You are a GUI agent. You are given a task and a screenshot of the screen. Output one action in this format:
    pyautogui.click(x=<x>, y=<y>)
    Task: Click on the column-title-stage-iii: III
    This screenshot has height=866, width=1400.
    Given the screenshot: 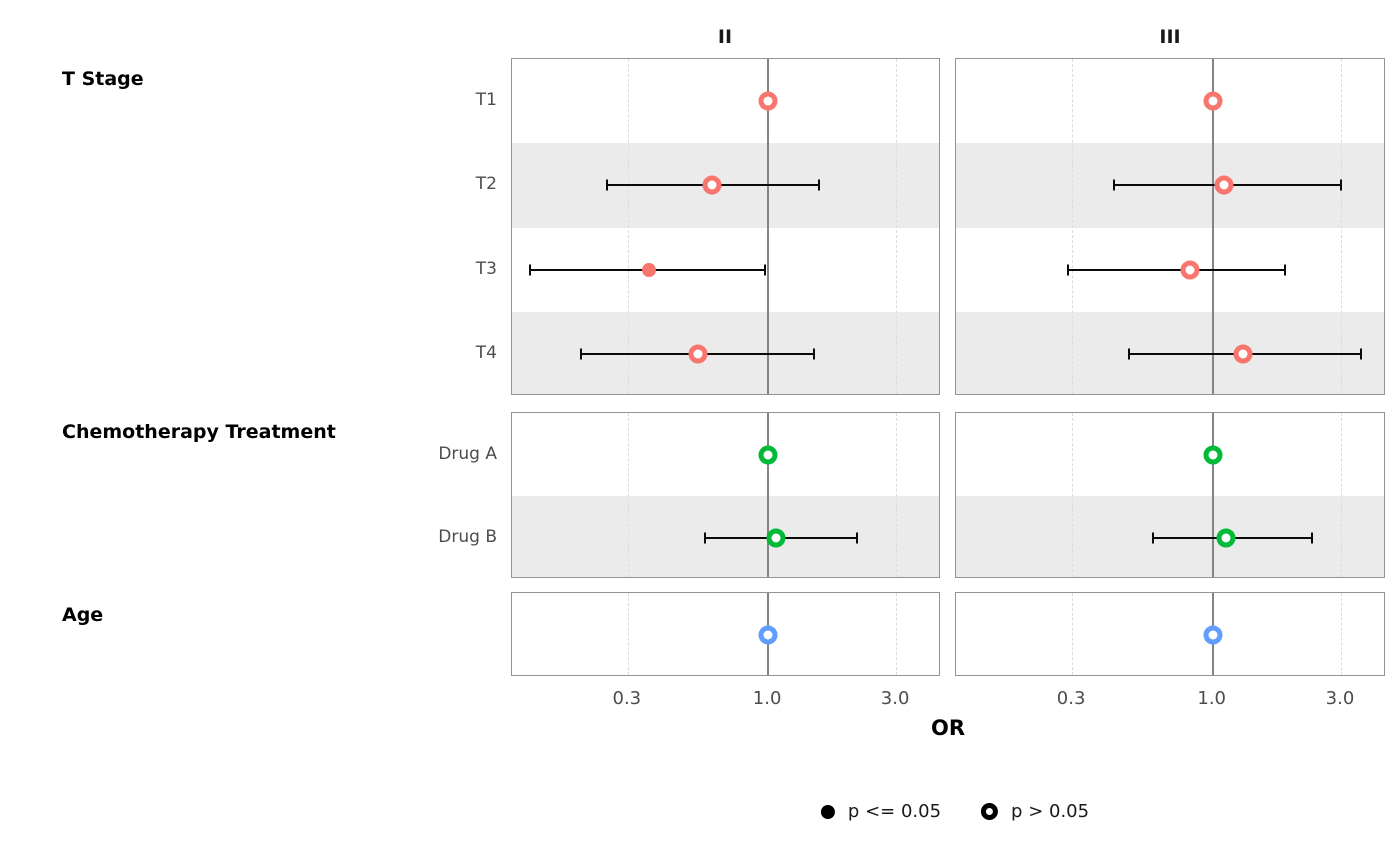 What is the action you would take?
    pyautogui.click(x=1170, y=37)
    